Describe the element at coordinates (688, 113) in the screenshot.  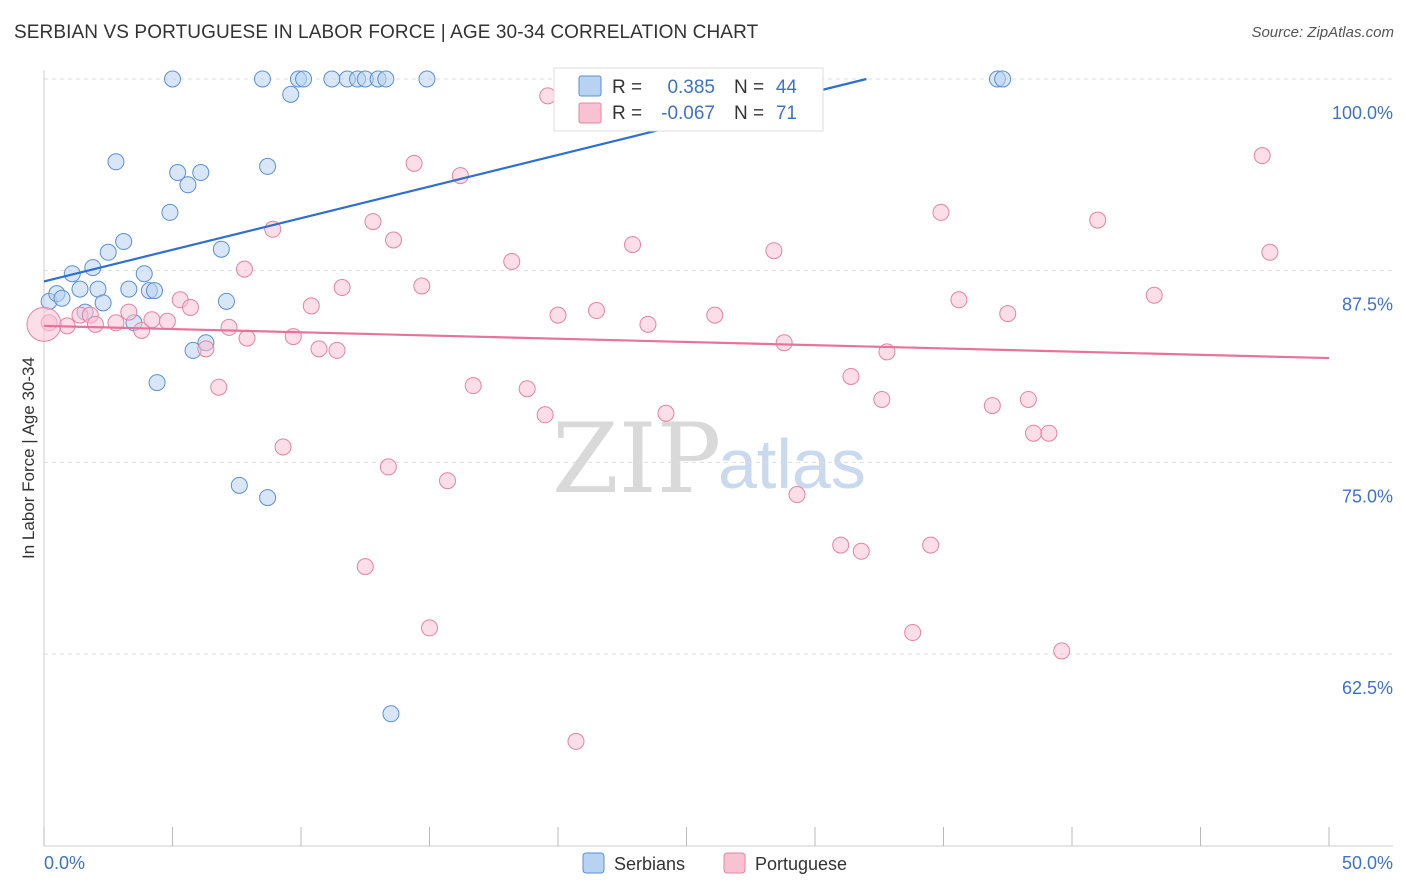
I see `legend-r-value-portuguese: -0.067` at that location.